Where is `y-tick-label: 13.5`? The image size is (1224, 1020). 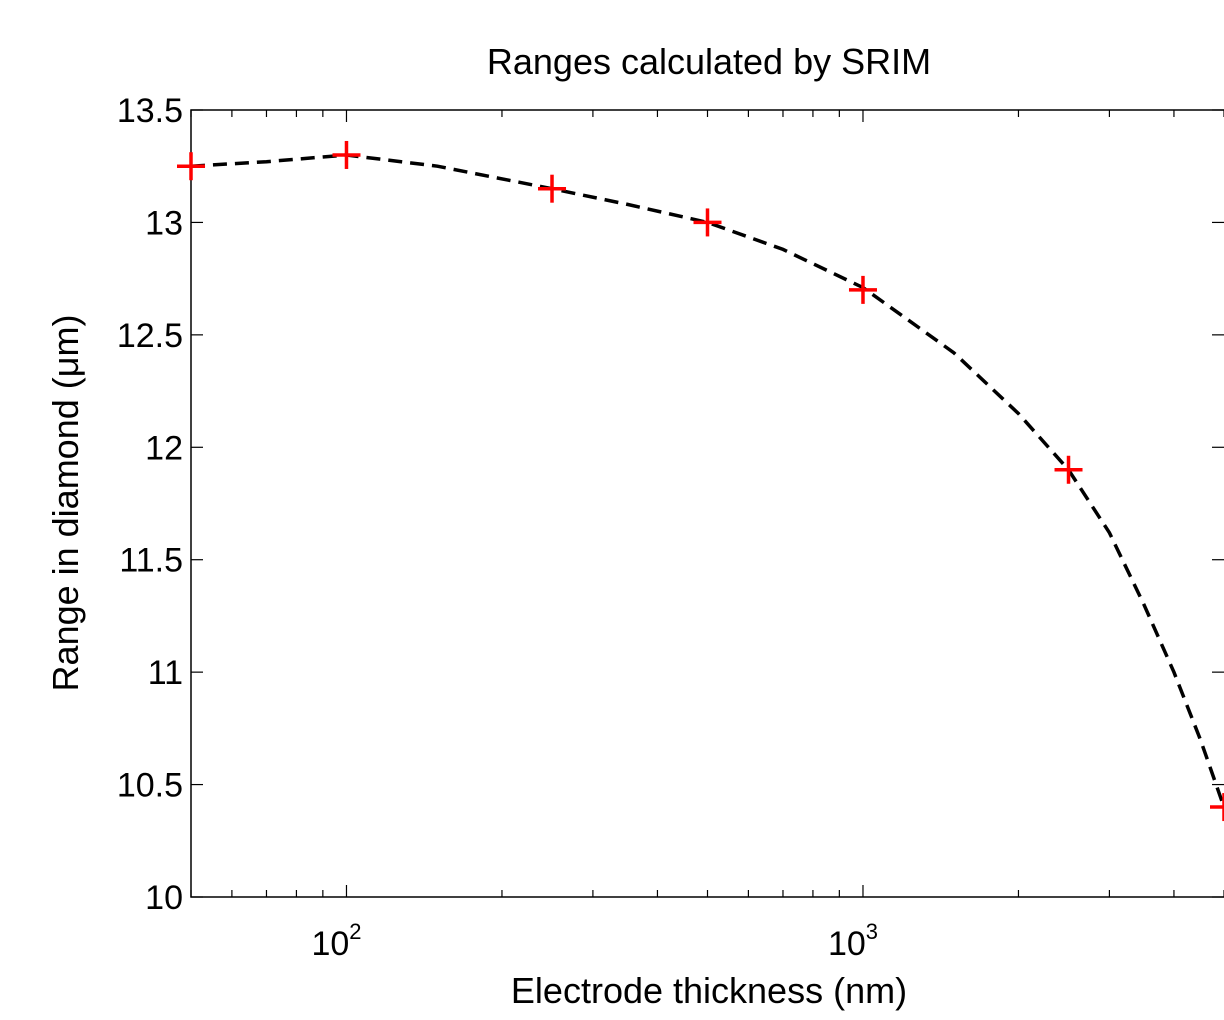 y-tick-label: 13.5 is located at coordinates (150, 111).